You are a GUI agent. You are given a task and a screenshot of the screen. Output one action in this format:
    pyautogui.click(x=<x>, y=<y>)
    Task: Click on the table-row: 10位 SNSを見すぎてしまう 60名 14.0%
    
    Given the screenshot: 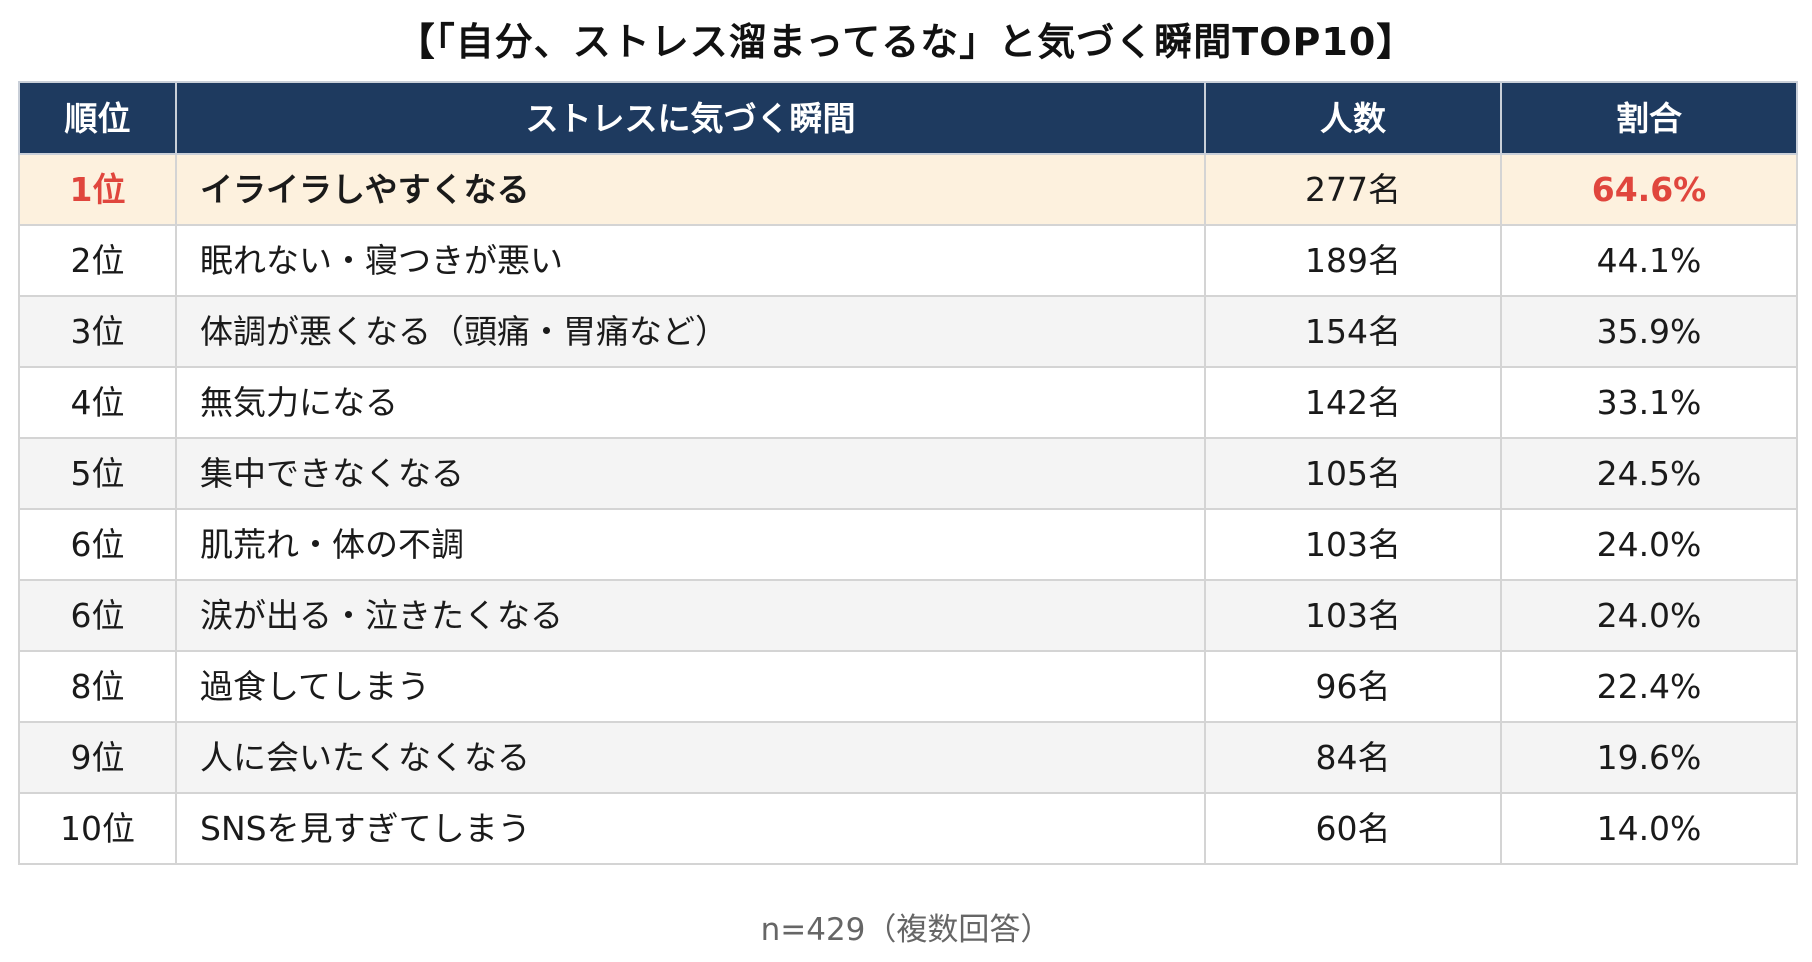 What is the action you would take?
    pyautogui.click(x=908, y=828)
    